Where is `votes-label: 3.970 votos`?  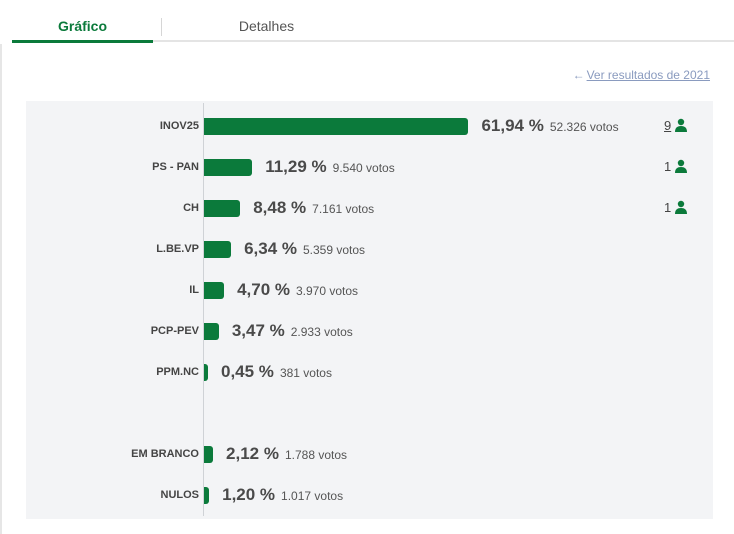 votes-label: 3.970 votos is located at coordinates (327, 291).